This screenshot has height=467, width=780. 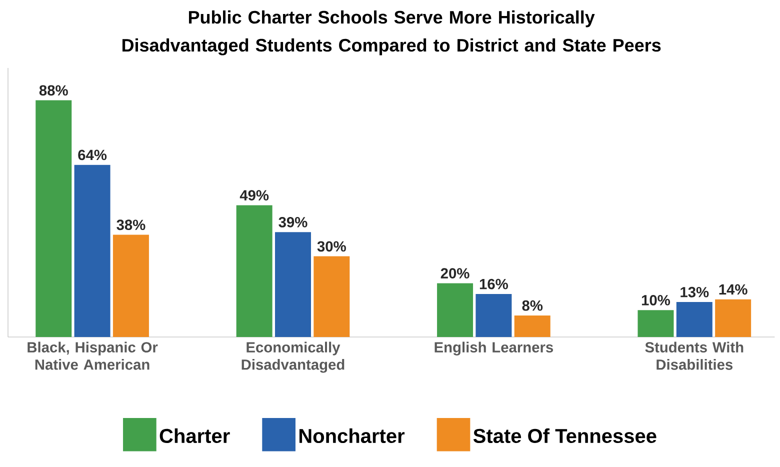 I want to click on data-label: 14%, so click(x=733, y=289).